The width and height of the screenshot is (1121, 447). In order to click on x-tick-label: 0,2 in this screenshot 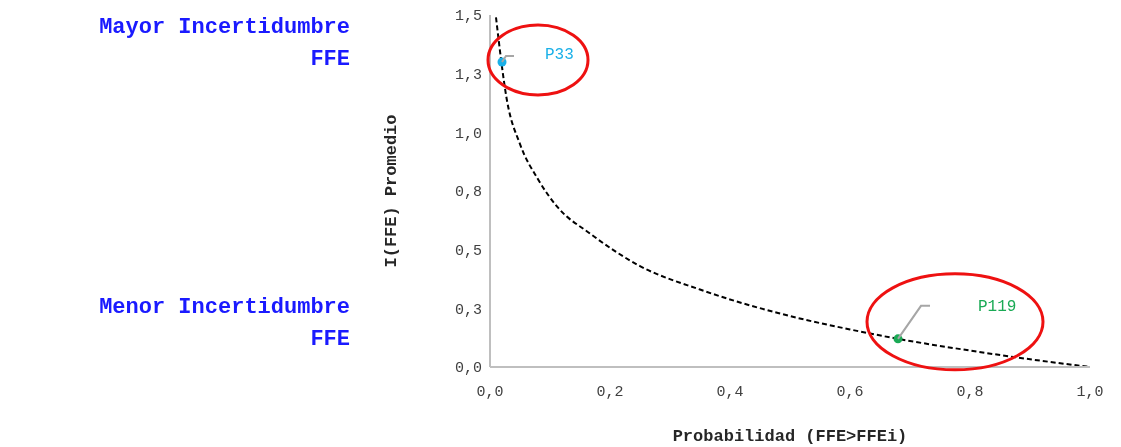, I will do `click(610, 392)`.